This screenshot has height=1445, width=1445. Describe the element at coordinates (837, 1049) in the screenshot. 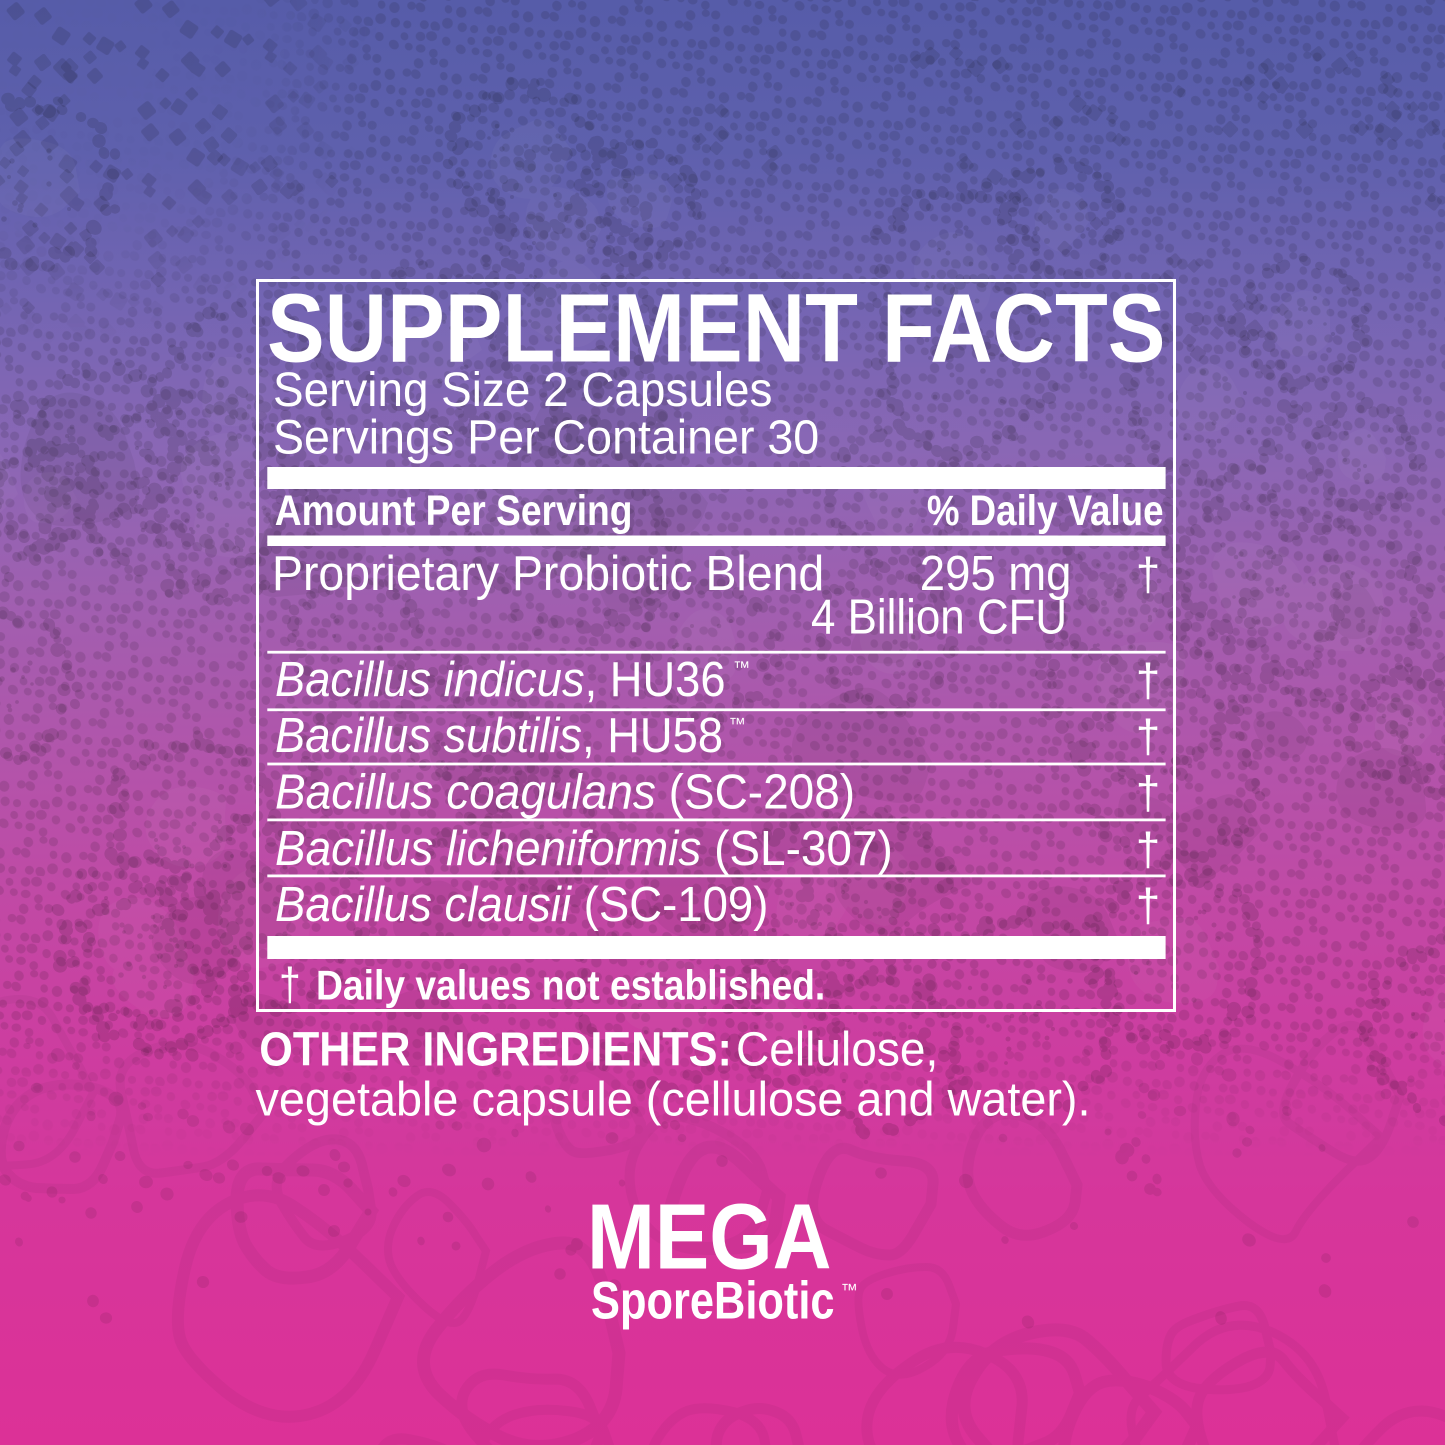

I see `svg-text: Cellulose,` at that location.